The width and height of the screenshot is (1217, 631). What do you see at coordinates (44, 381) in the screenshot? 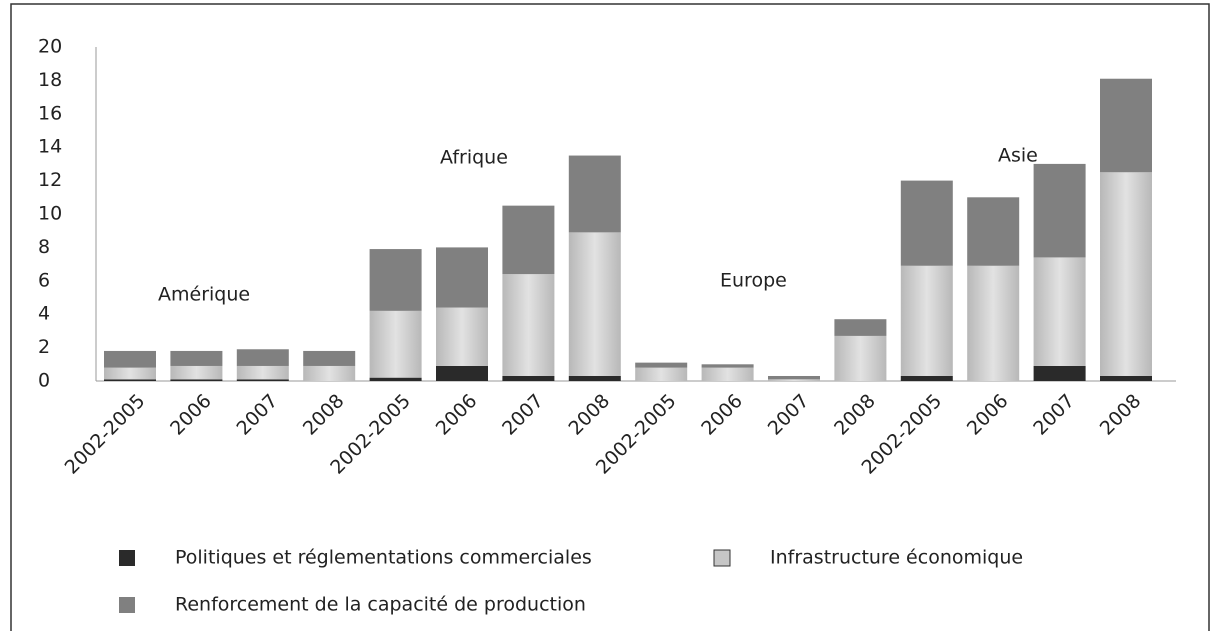
I see `y-tick-label: 0` at bounding box center [44, 381].